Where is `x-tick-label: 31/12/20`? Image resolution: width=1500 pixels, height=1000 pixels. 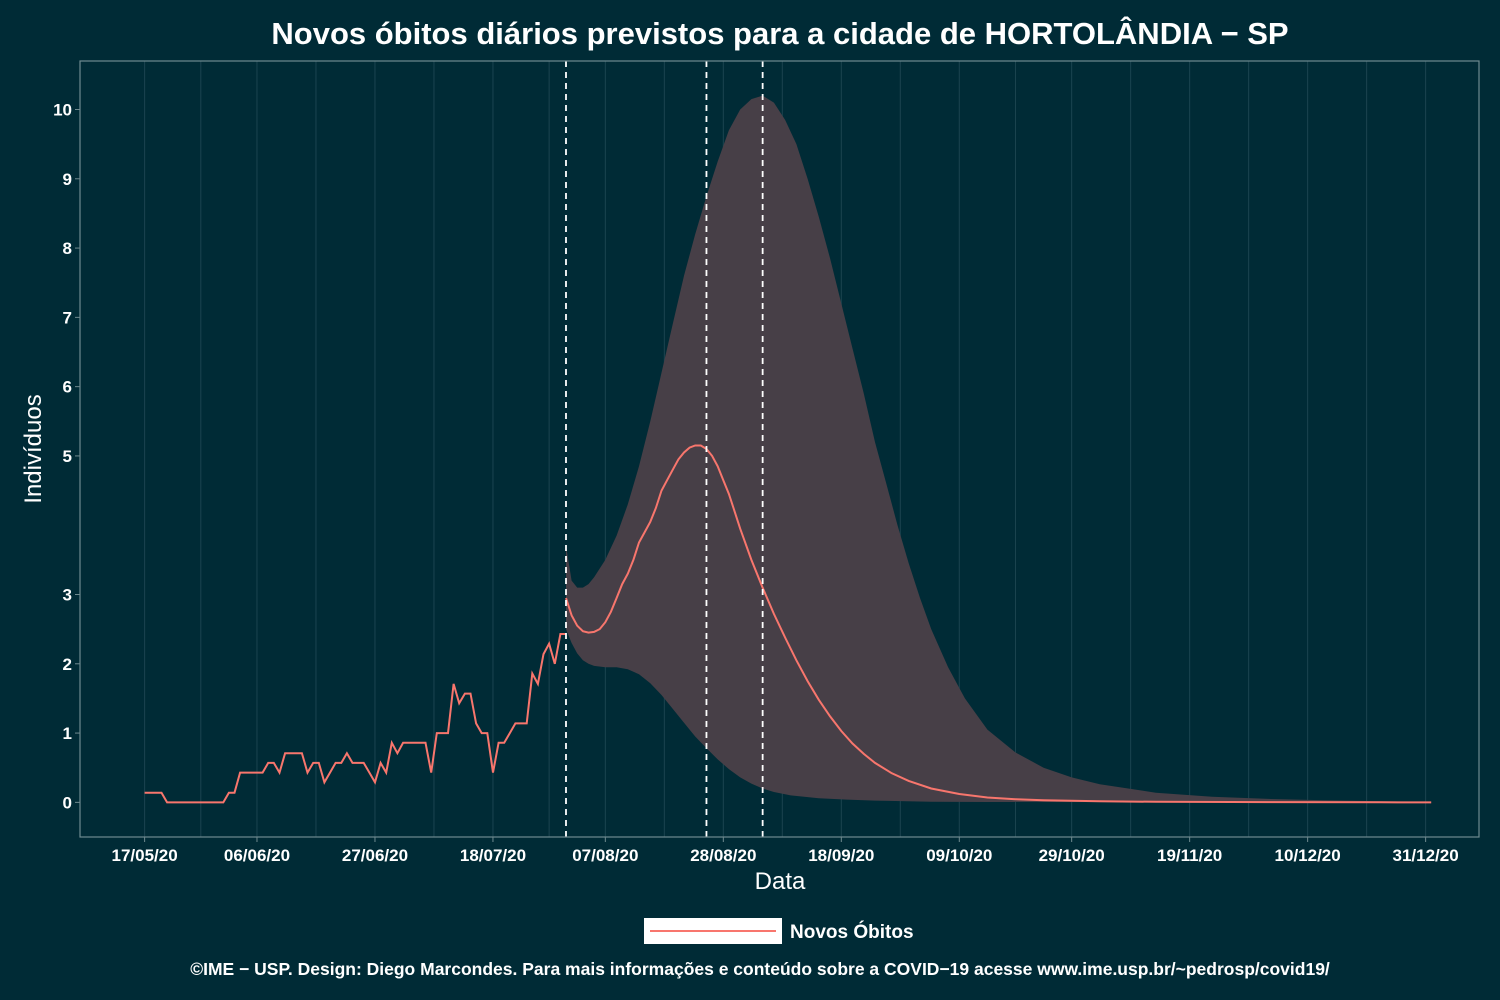 x-tick-label: 31/12/20 is located at coordinates (1426, 855).